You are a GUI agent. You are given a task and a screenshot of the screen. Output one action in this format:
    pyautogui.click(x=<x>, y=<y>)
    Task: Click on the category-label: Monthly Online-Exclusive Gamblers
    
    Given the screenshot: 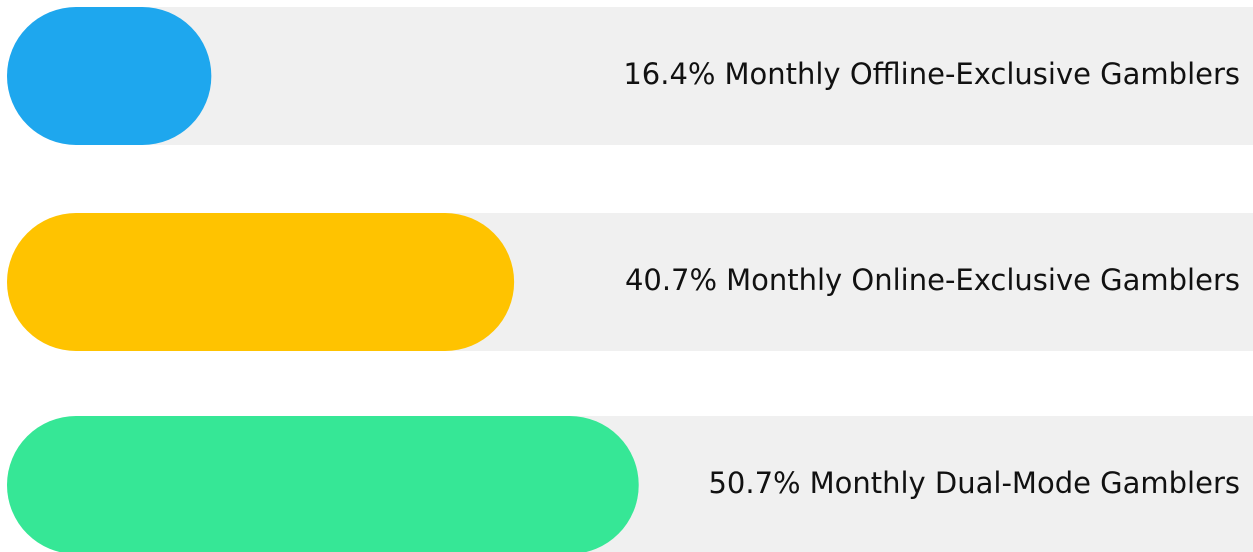 What is the action you would take?
    pyautogui.click(x=983, y=280)
    